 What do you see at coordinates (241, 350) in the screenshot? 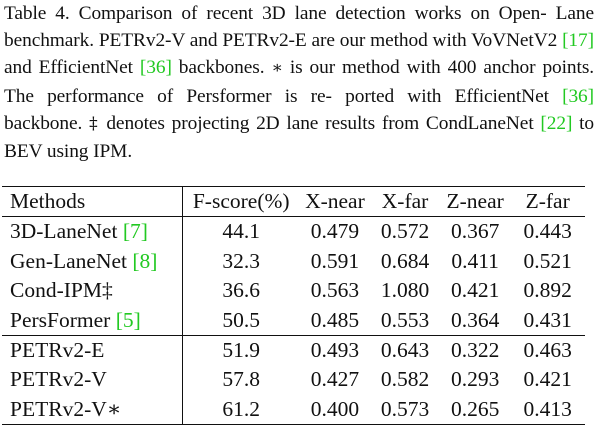
I see `fscore-cell: 51.9` at bounding box center [241, 350].